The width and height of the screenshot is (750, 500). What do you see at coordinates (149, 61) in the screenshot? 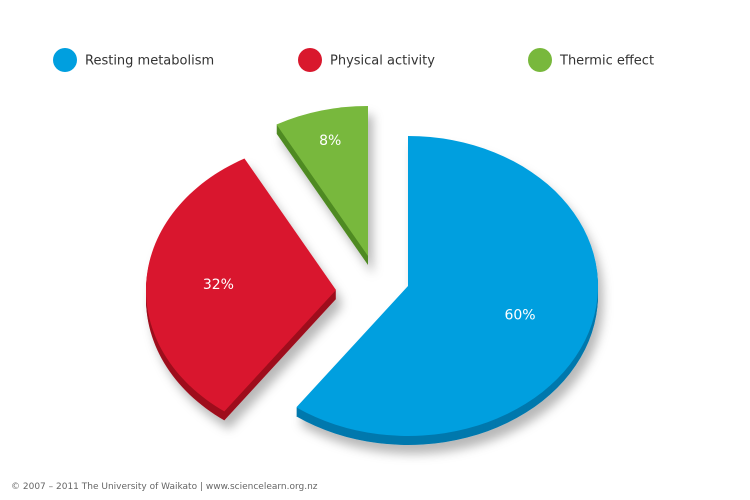
I see `legend-label: Resting metabolism` at bounding box center [149, 61].